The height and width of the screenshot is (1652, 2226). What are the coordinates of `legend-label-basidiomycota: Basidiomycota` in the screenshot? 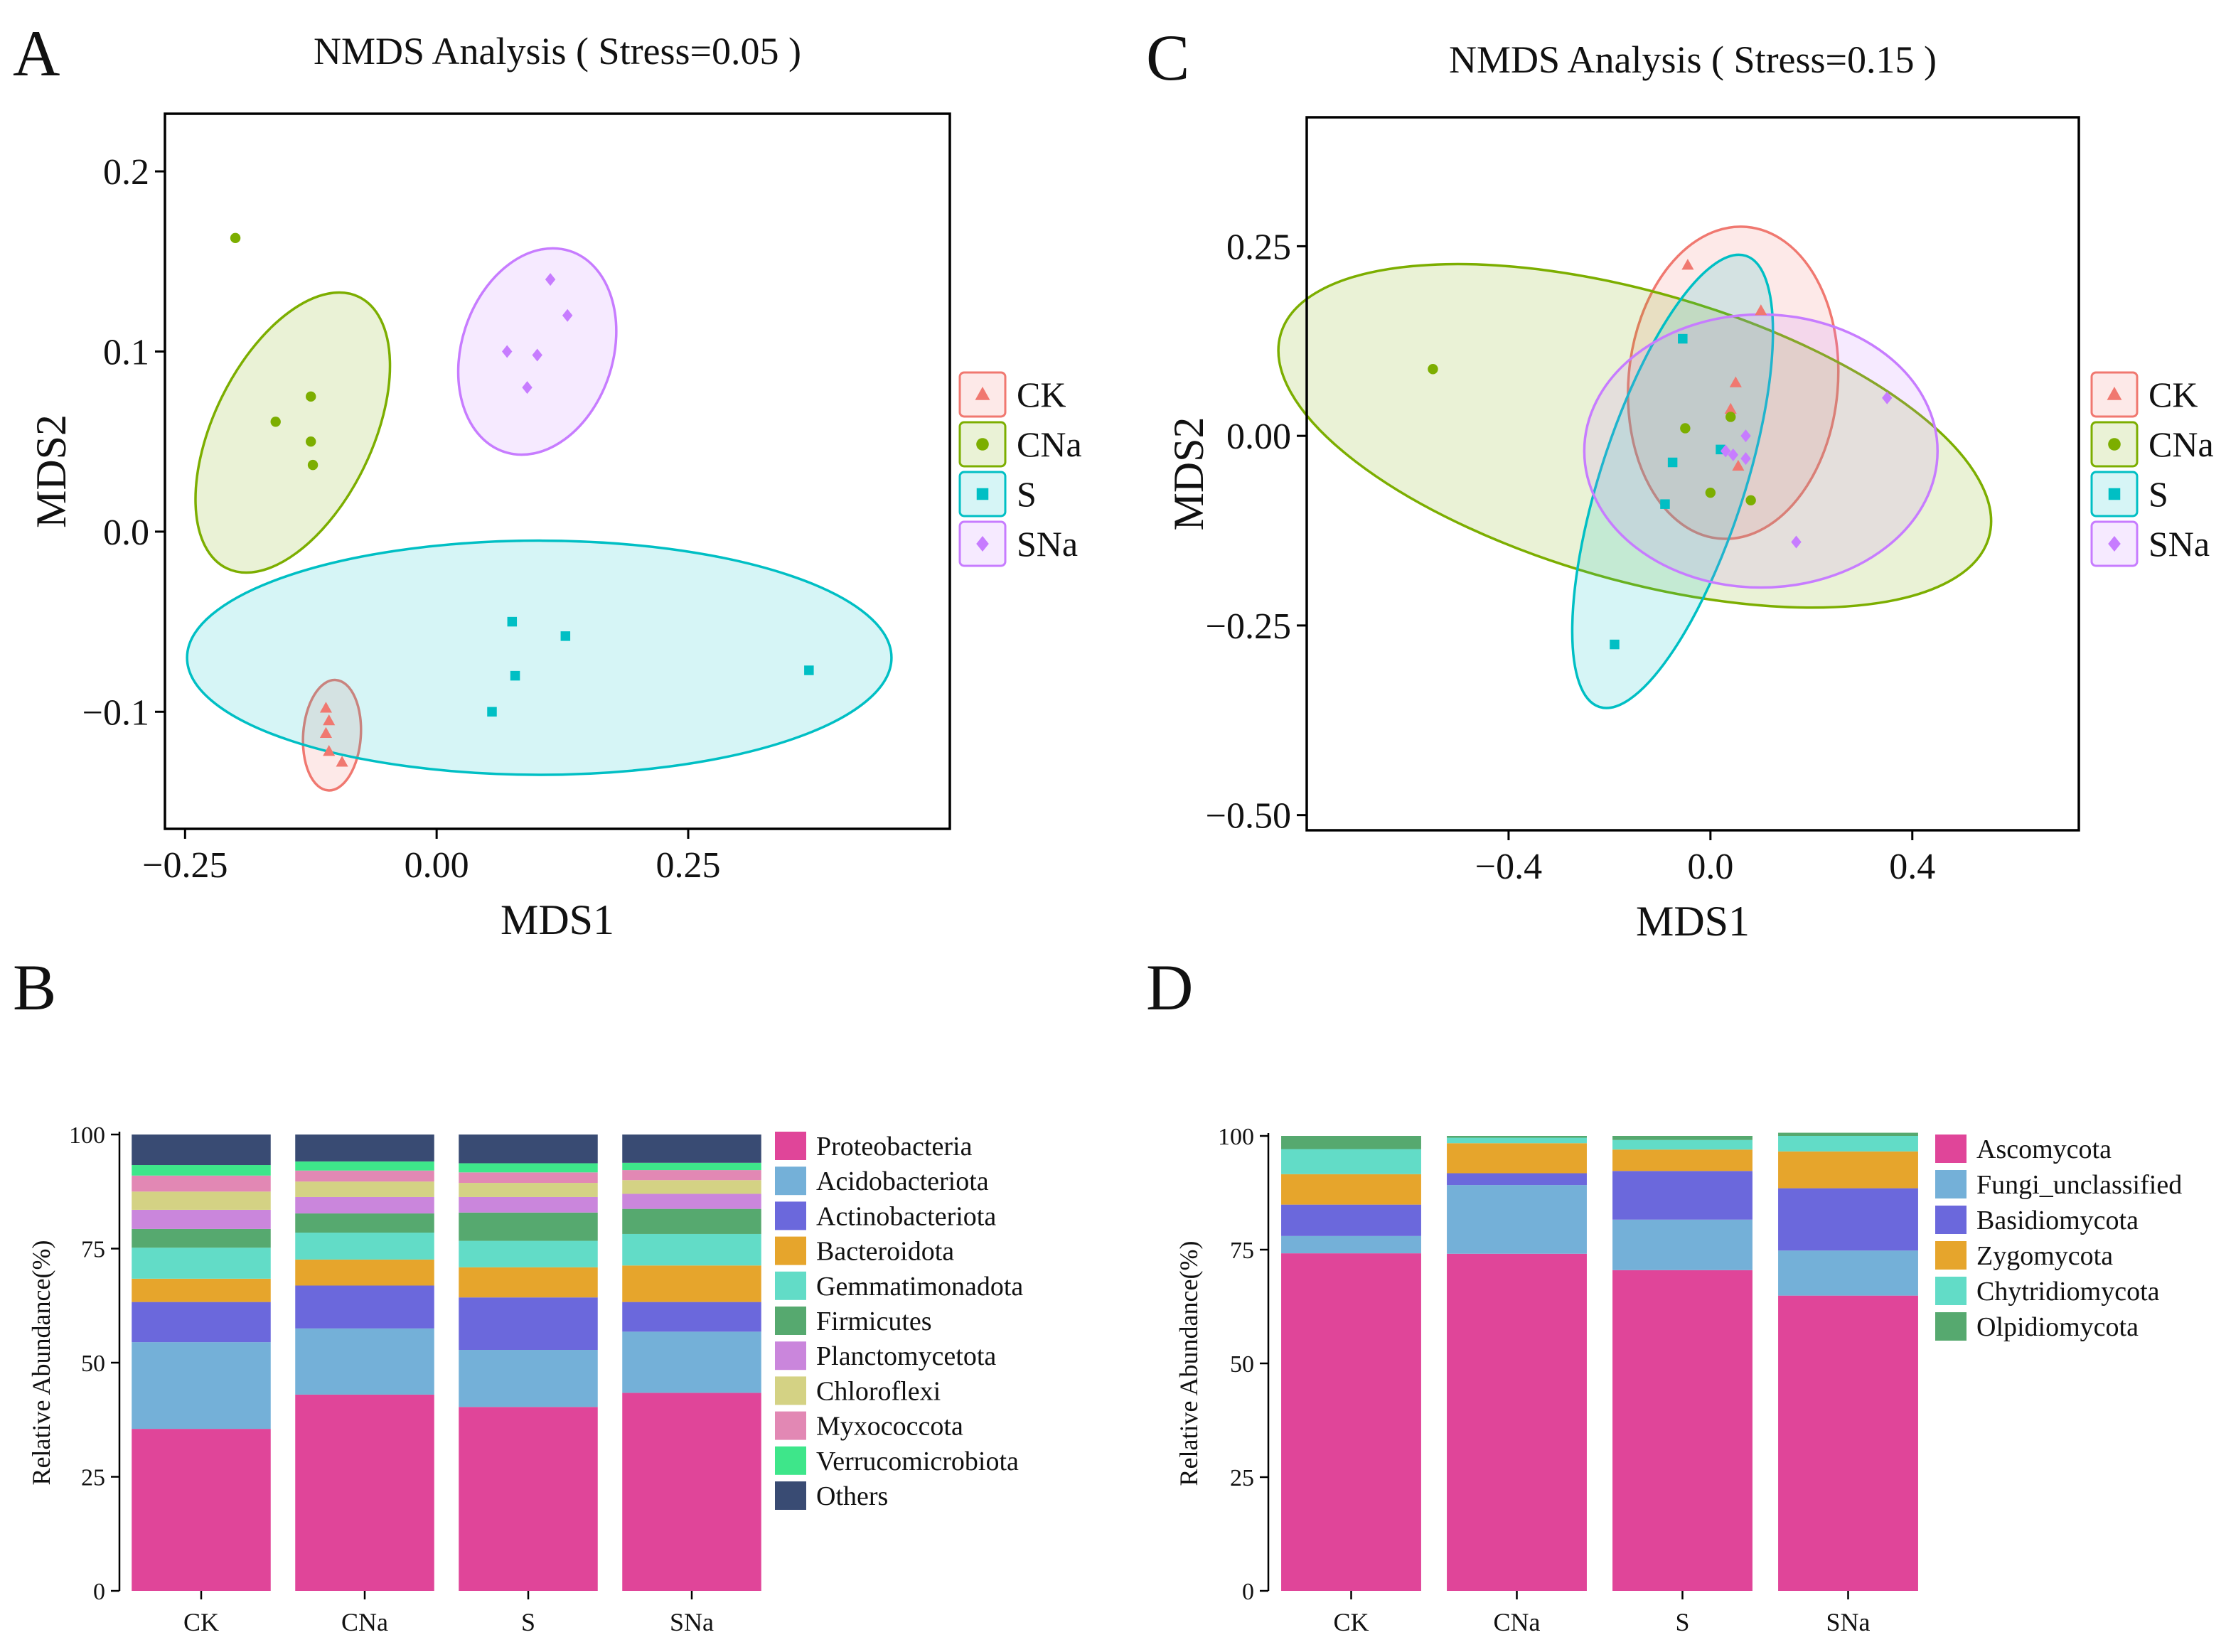 It's located at (2057, 1220).